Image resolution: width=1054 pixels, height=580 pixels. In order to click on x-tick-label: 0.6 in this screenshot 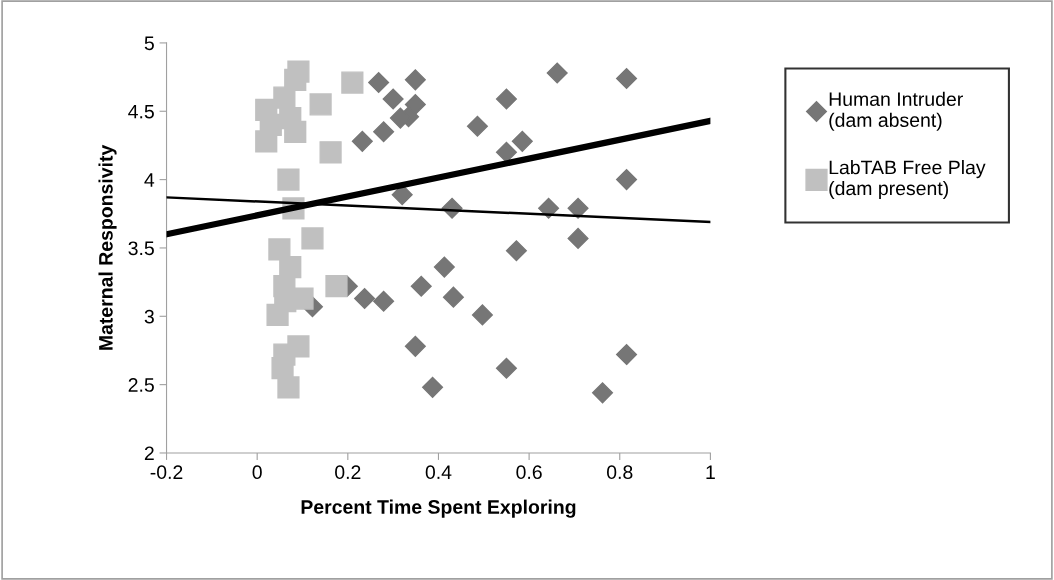, I will do `click(529, 472)`.